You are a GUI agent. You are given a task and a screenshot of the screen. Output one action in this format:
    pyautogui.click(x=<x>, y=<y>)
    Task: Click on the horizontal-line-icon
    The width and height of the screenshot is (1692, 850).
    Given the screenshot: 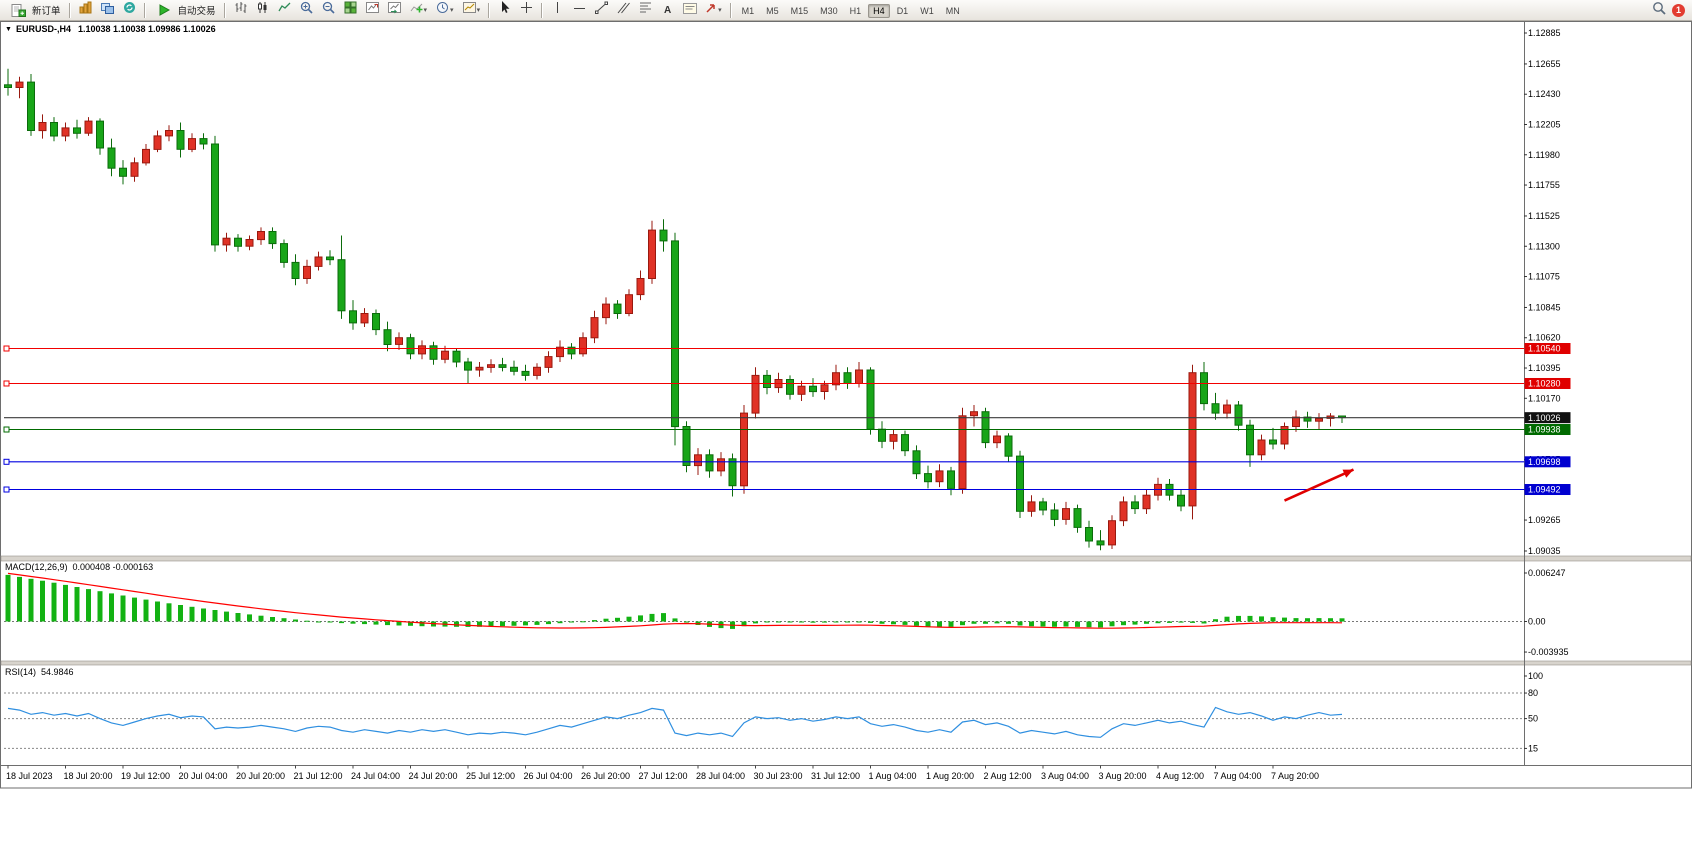 What is the action you would take?
    pyautogui.click(x=579, y=10)
    